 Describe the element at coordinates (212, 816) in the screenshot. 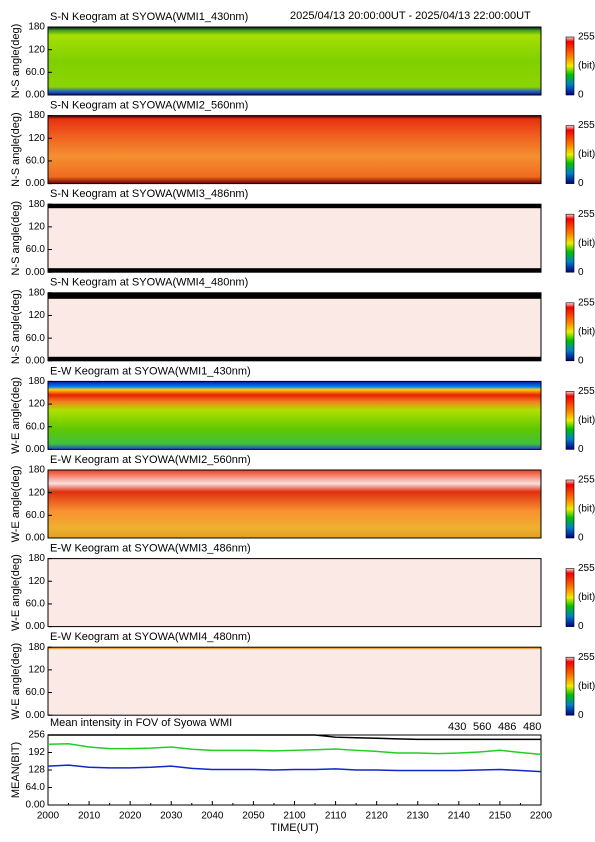

I see `x-tick-label: 2040` at that location.